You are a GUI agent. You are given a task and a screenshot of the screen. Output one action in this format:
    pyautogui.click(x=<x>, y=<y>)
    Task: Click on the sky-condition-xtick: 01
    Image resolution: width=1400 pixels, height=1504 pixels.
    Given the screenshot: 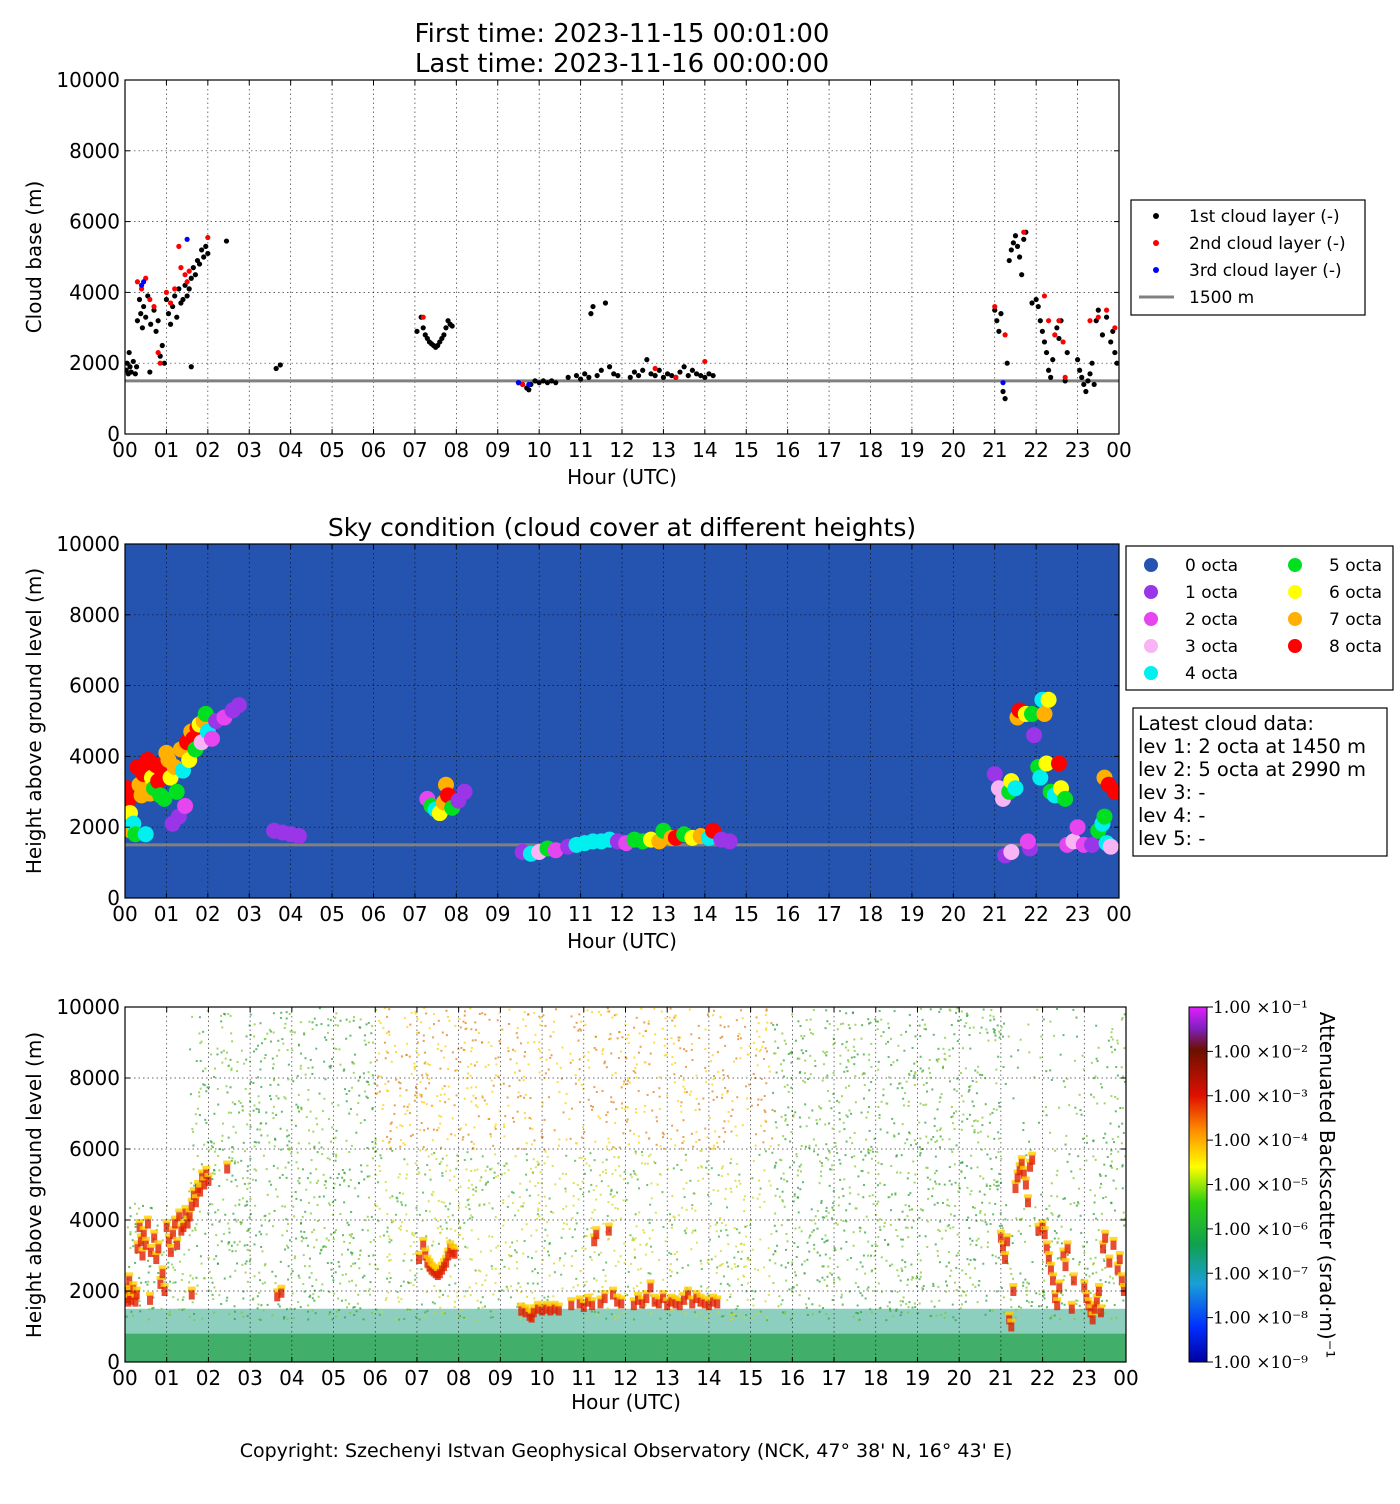 What is the action you would take?
    pyautogui.click(x=166, y=914)
    